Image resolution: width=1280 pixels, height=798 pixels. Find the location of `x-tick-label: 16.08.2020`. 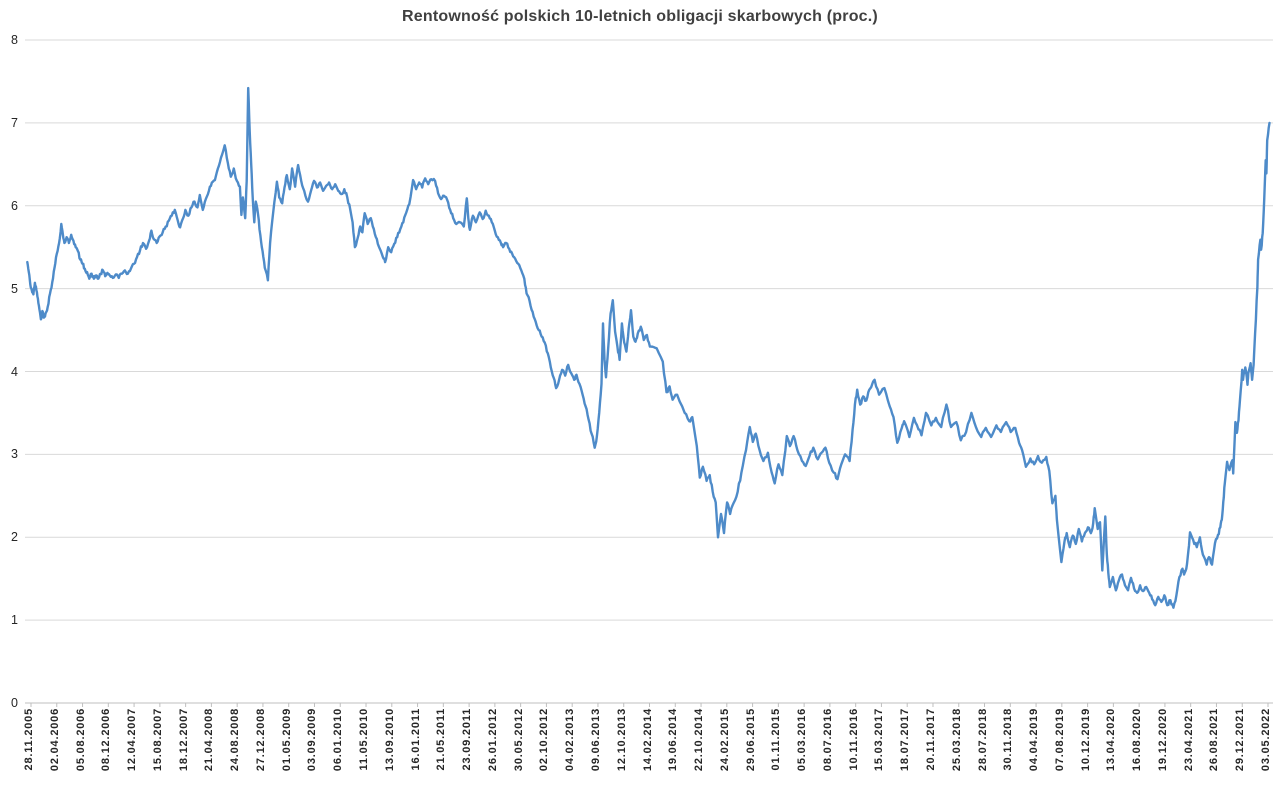

x-tick-label: 16.08.2020 is located at coordinates (1137, 740).